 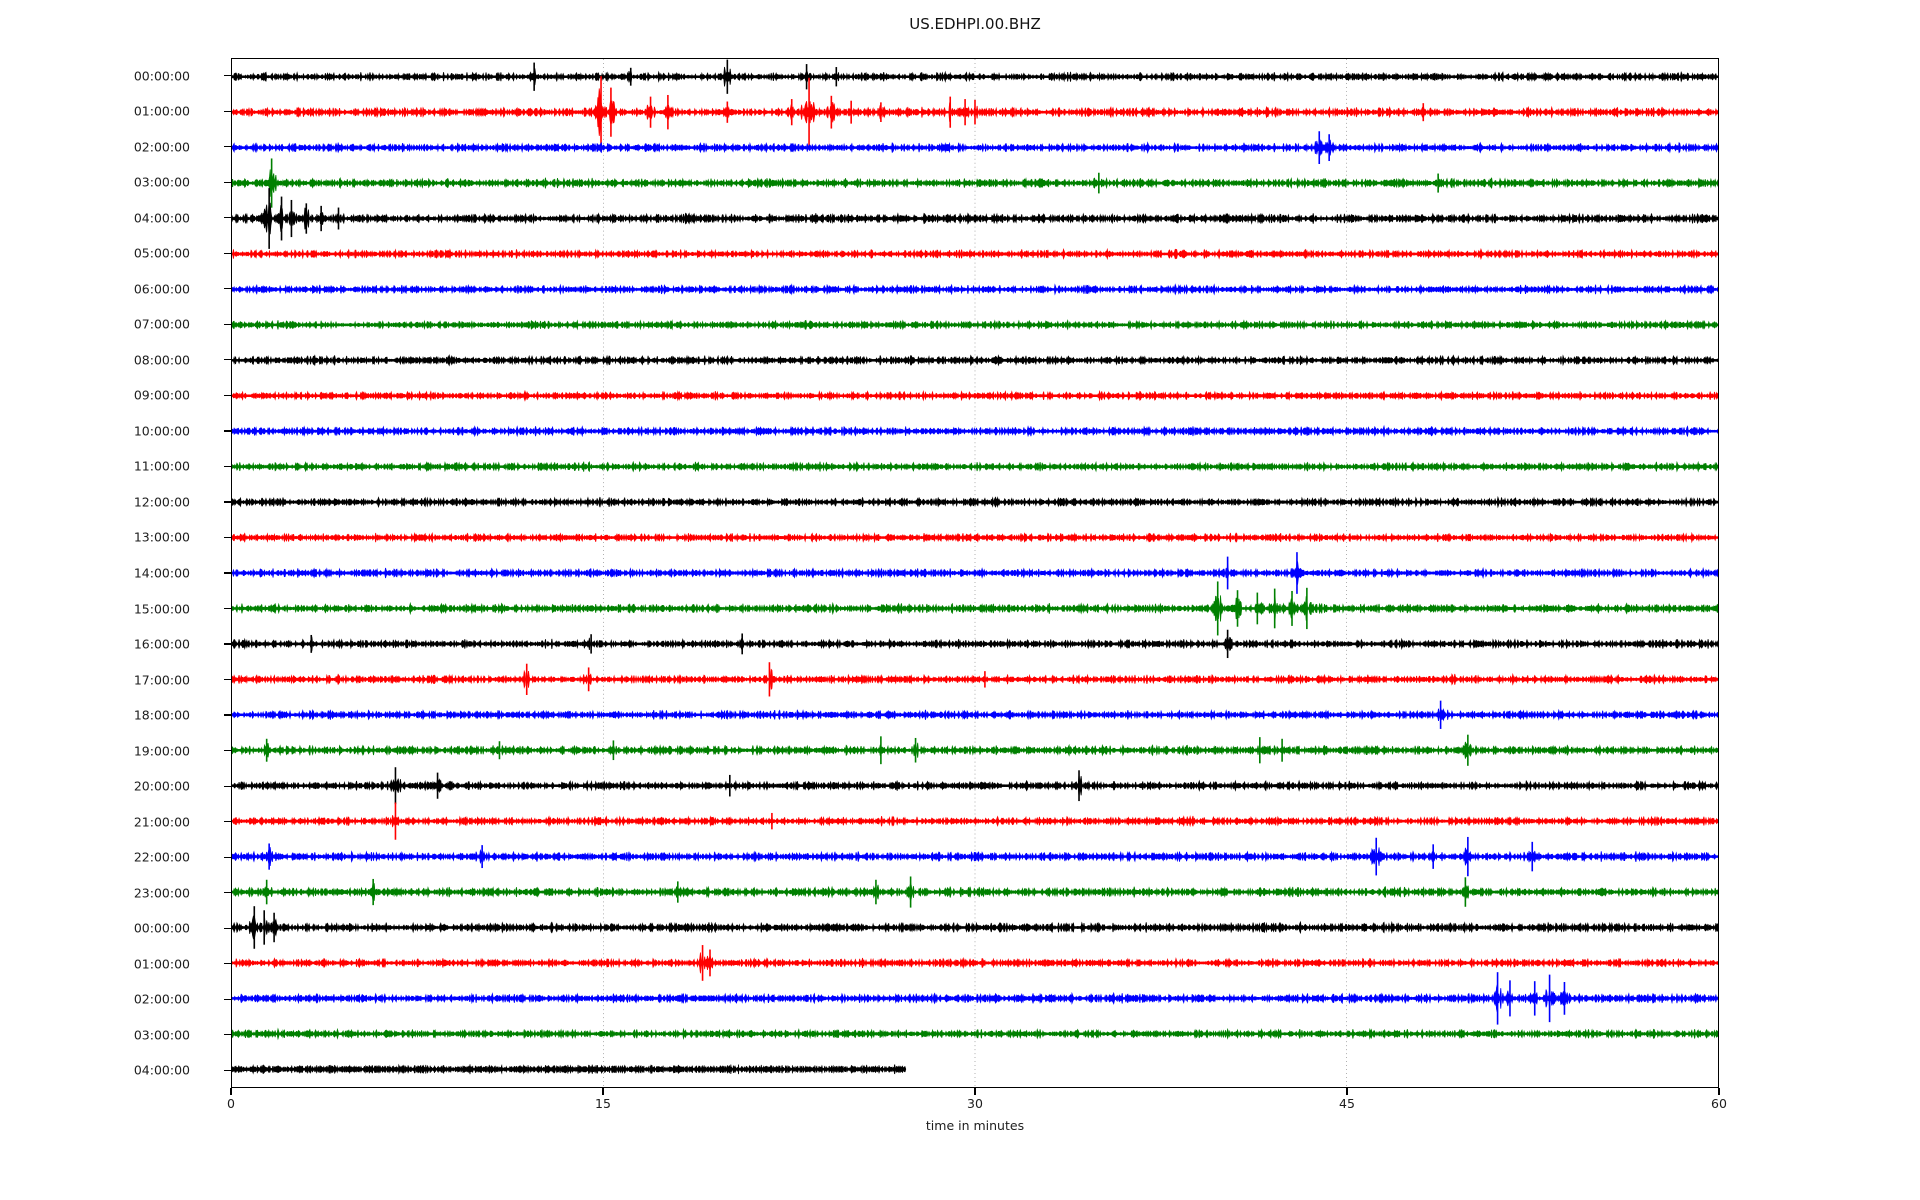 What do you see at coordinates (161, 360) in the screenshot?
I see `y-axis-tick-label: 08:00:00` at bounding box center [161, 360].